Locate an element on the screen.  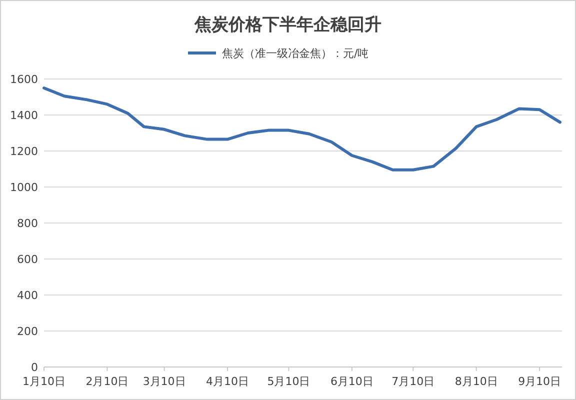
x-tick-label: 7月10日 is located at coordinates (413, 381).